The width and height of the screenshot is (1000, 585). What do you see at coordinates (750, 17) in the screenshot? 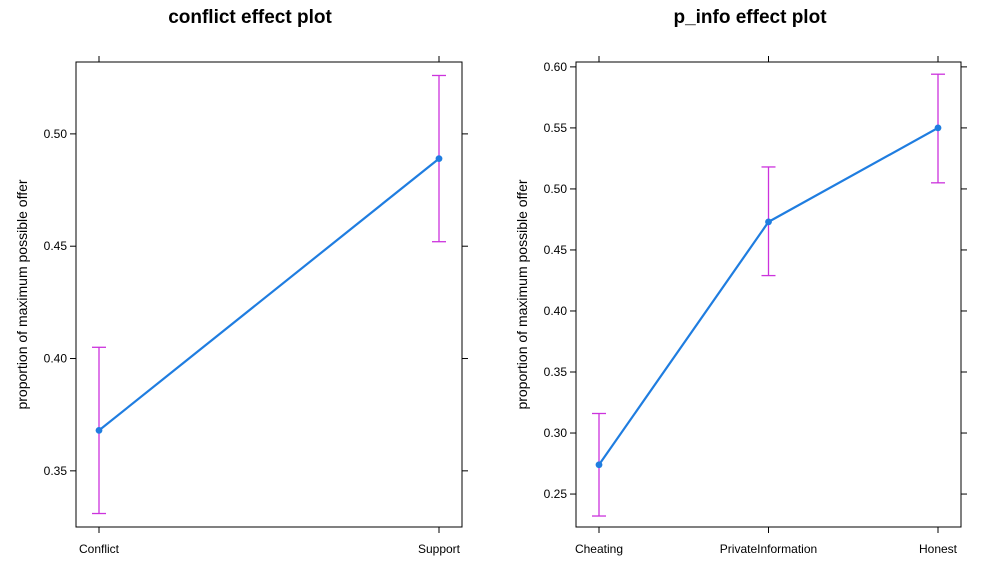
I see `chart-title: p_info effect plot` at bounding box center [750, 17].